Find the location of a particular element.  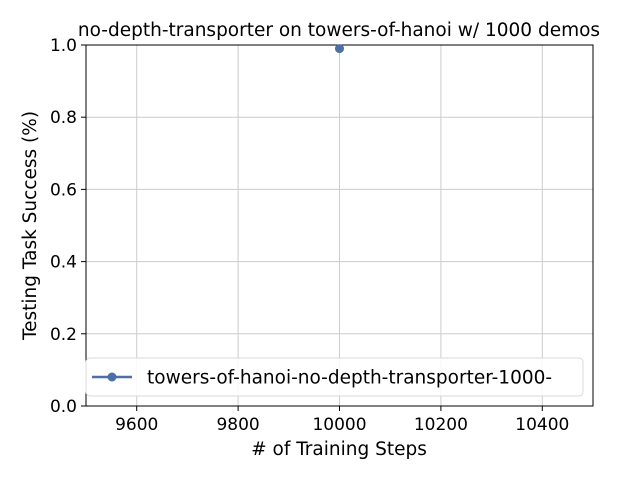

x-tick-label: 10400 is located at coordinates (542, 425).